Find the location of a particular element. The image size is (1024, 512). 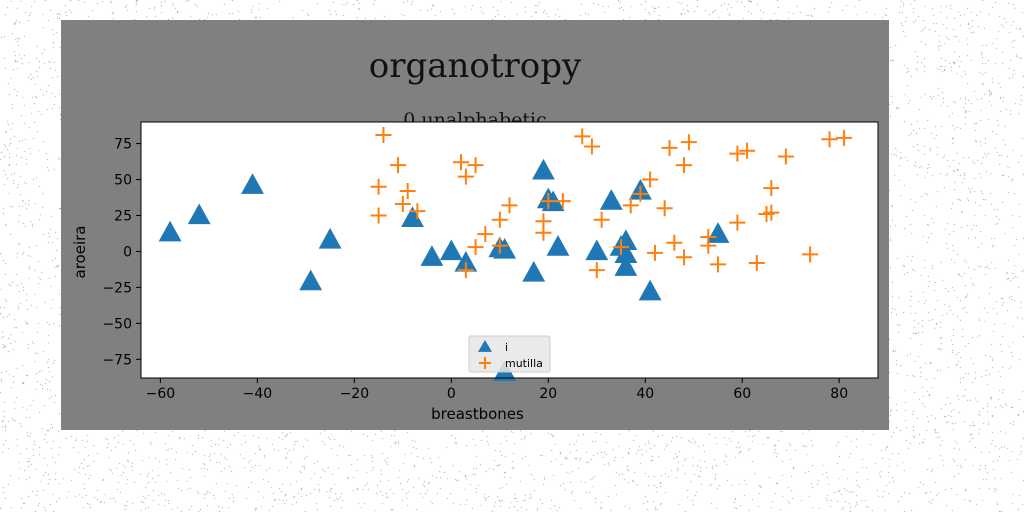

y-axis-label: aroeira is located at coordinates (80, 252).